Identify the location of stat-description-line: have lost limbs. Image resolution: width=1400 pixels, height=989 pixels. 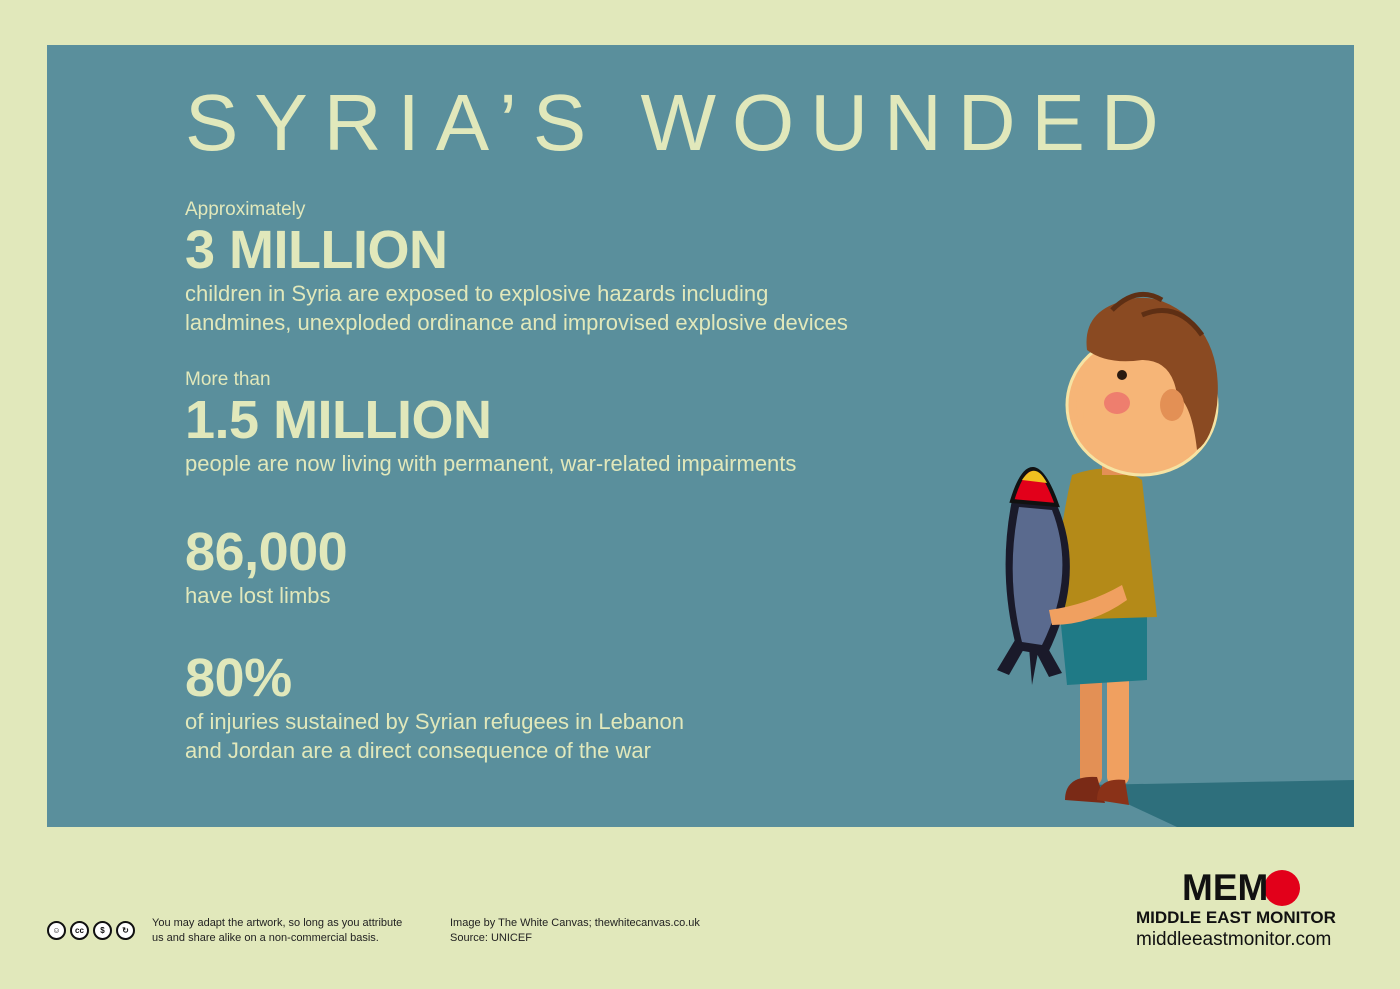
(258, 595).